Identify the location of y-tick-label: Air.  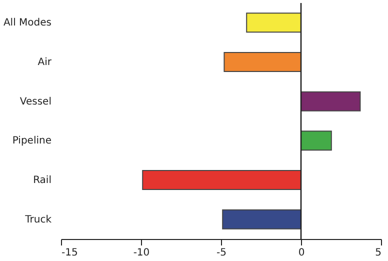
(45, 62).